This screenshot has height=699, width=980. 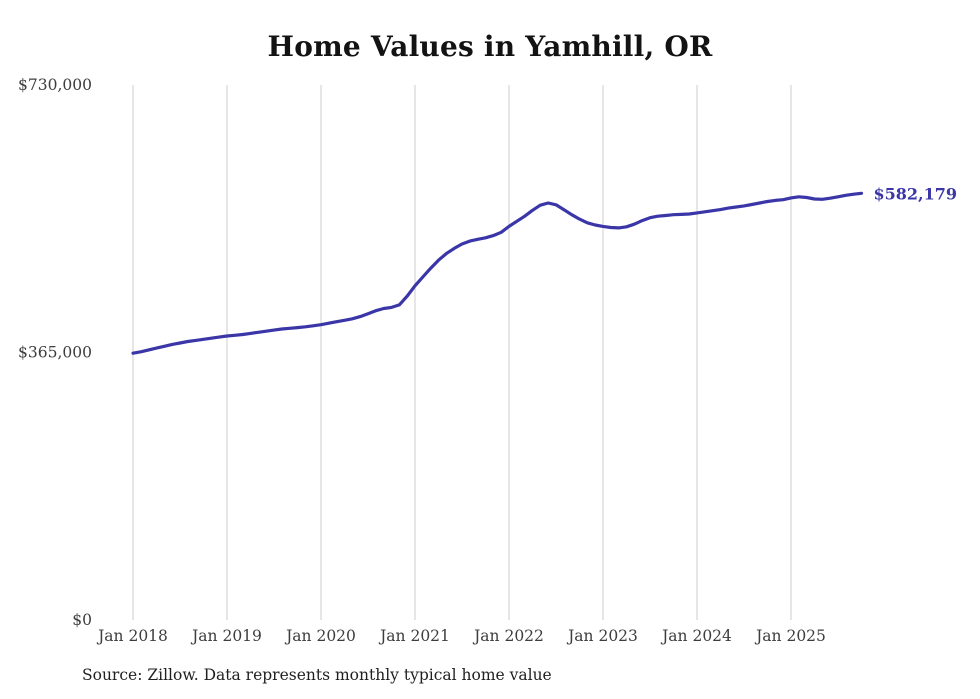 I want to click on x-tick-label: Jan 2020, so click(x=320, y=636).